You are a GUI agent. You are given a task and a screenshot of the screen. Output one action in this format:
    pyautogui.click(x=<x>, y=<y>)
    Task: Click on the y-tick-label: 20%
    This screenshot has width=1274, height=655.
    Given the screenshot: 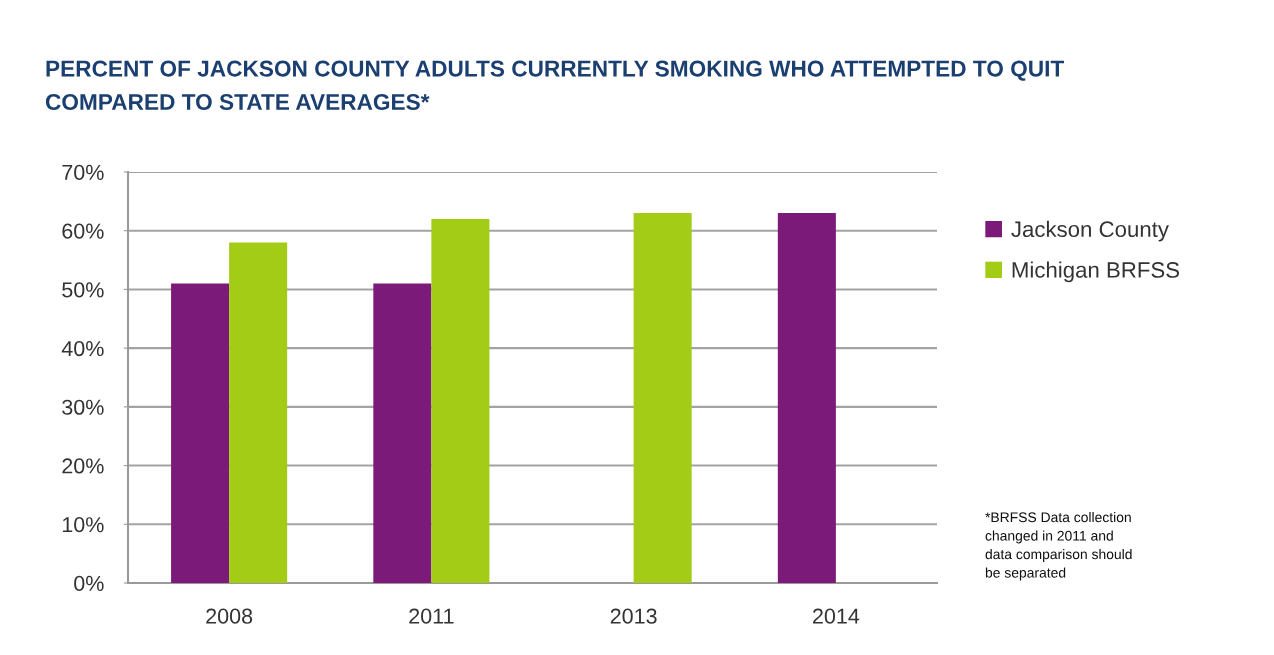 What is the action you would take?
    pyautogui.click(x=83, y=466)
    